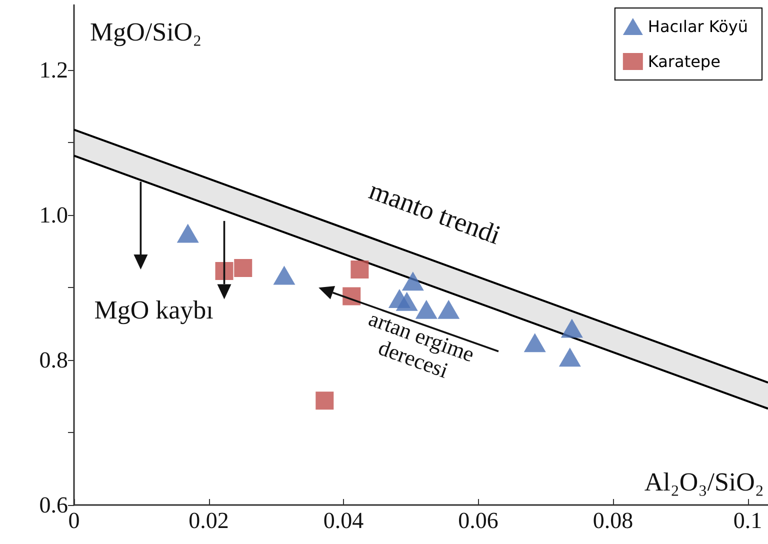 Image resolution: width=768 pixels, height=544 pixels. I want to click on y-tick-label: 1.0, so click(53, 215).